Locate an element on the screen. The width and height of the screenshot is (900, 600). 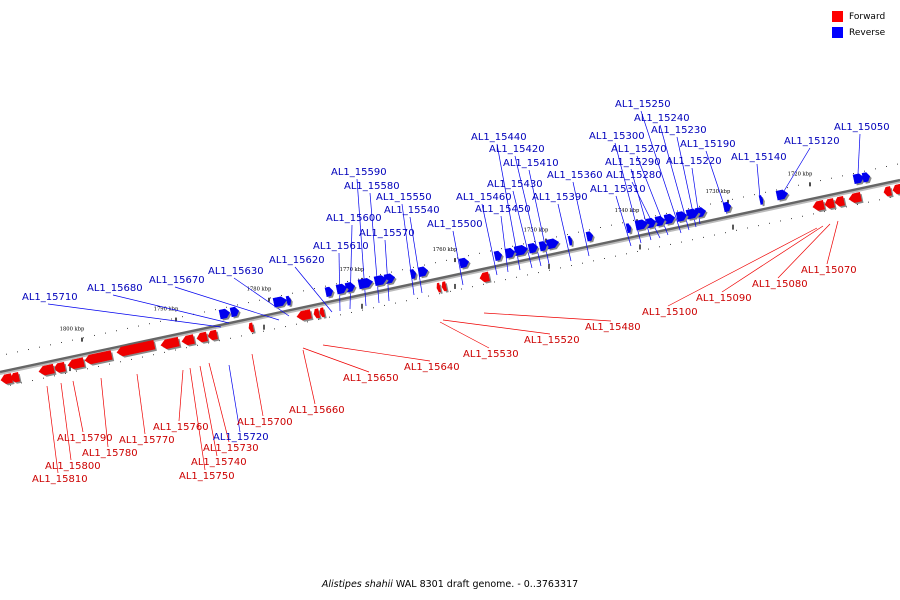
reverse-gene-label: AL1_15120 is located at coordinates (812, 141).